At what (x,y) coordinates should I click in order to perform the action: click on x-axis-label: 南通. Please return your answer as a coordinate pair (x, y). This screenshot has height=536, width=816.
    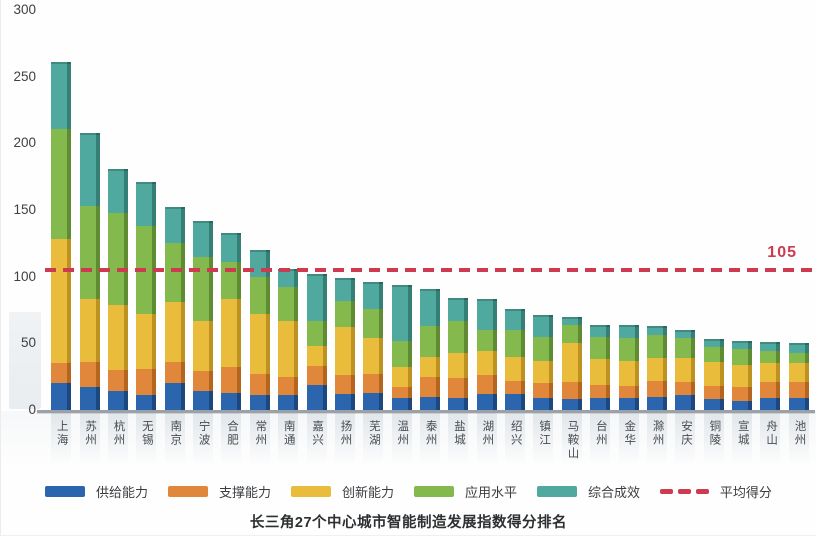
    Looking at the image, I should click on (288, 433).